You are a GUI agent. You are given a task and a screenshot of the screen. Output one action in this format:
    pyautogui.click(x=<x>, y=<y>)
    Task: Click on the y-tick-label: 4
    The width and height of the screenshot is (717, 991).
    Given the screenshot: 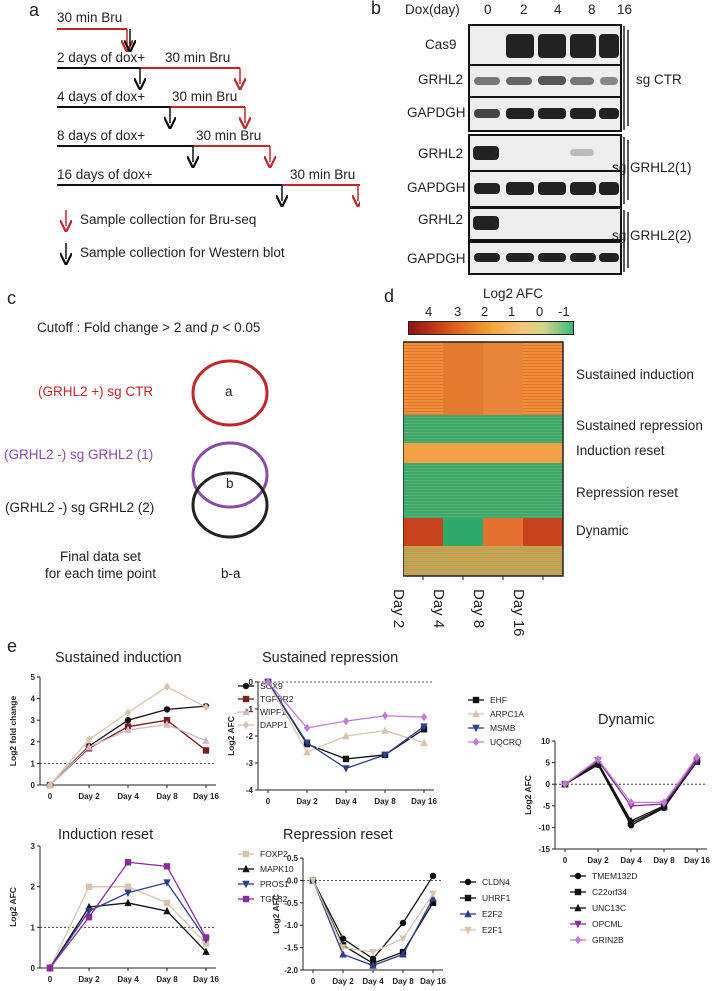 What is the action you would take?
    pyautogui.click(x=33, y=699)
    